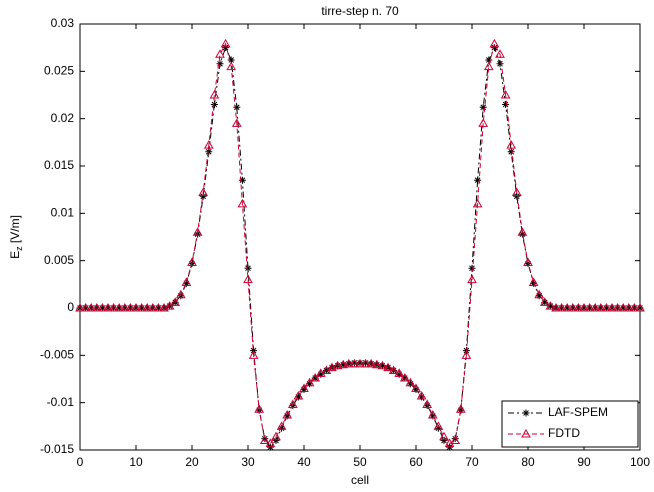  Describe the element at coordinates (61, 402) in the screenshot. I see `y-tick-label: -0.01` at that location.